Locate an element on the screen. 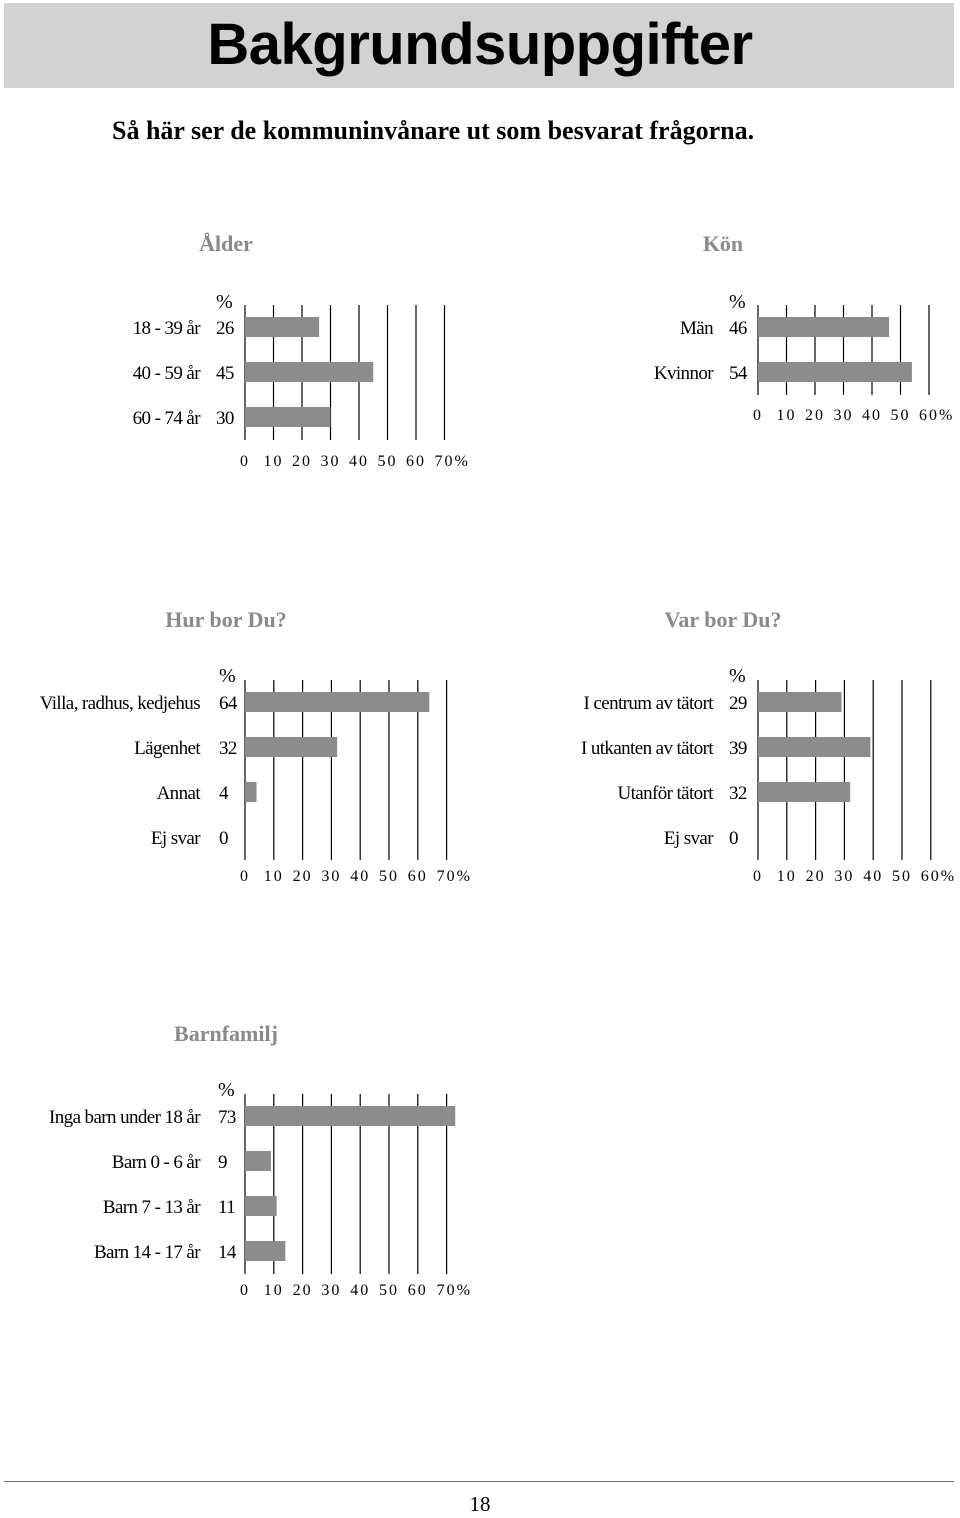 The image size is (960, 1518). category-label: Villa, radhus, kedjehus is located at coordinates (120, 703).